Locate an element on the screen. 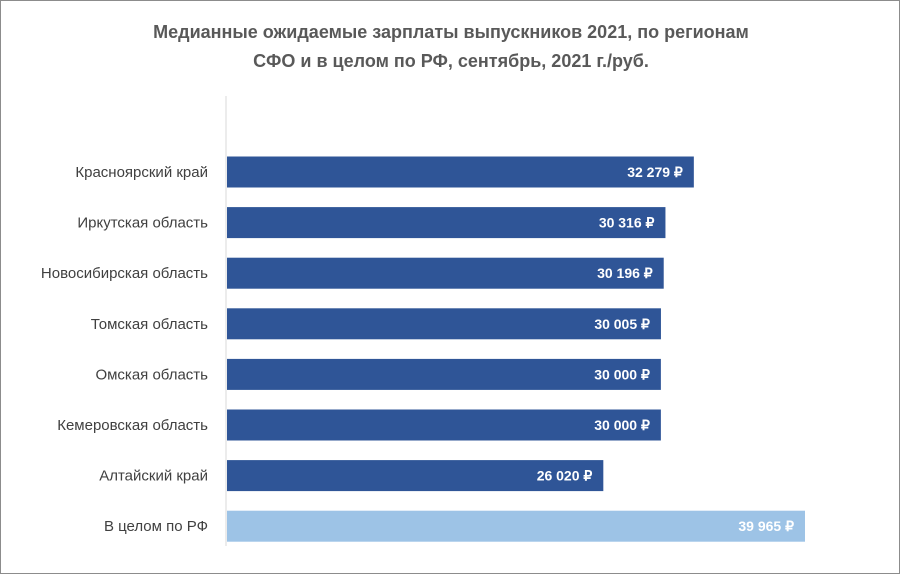 The height and width of the screenshot is (574, 900). category-label-2: Новосибирская область is located at coordinates (124, 273).